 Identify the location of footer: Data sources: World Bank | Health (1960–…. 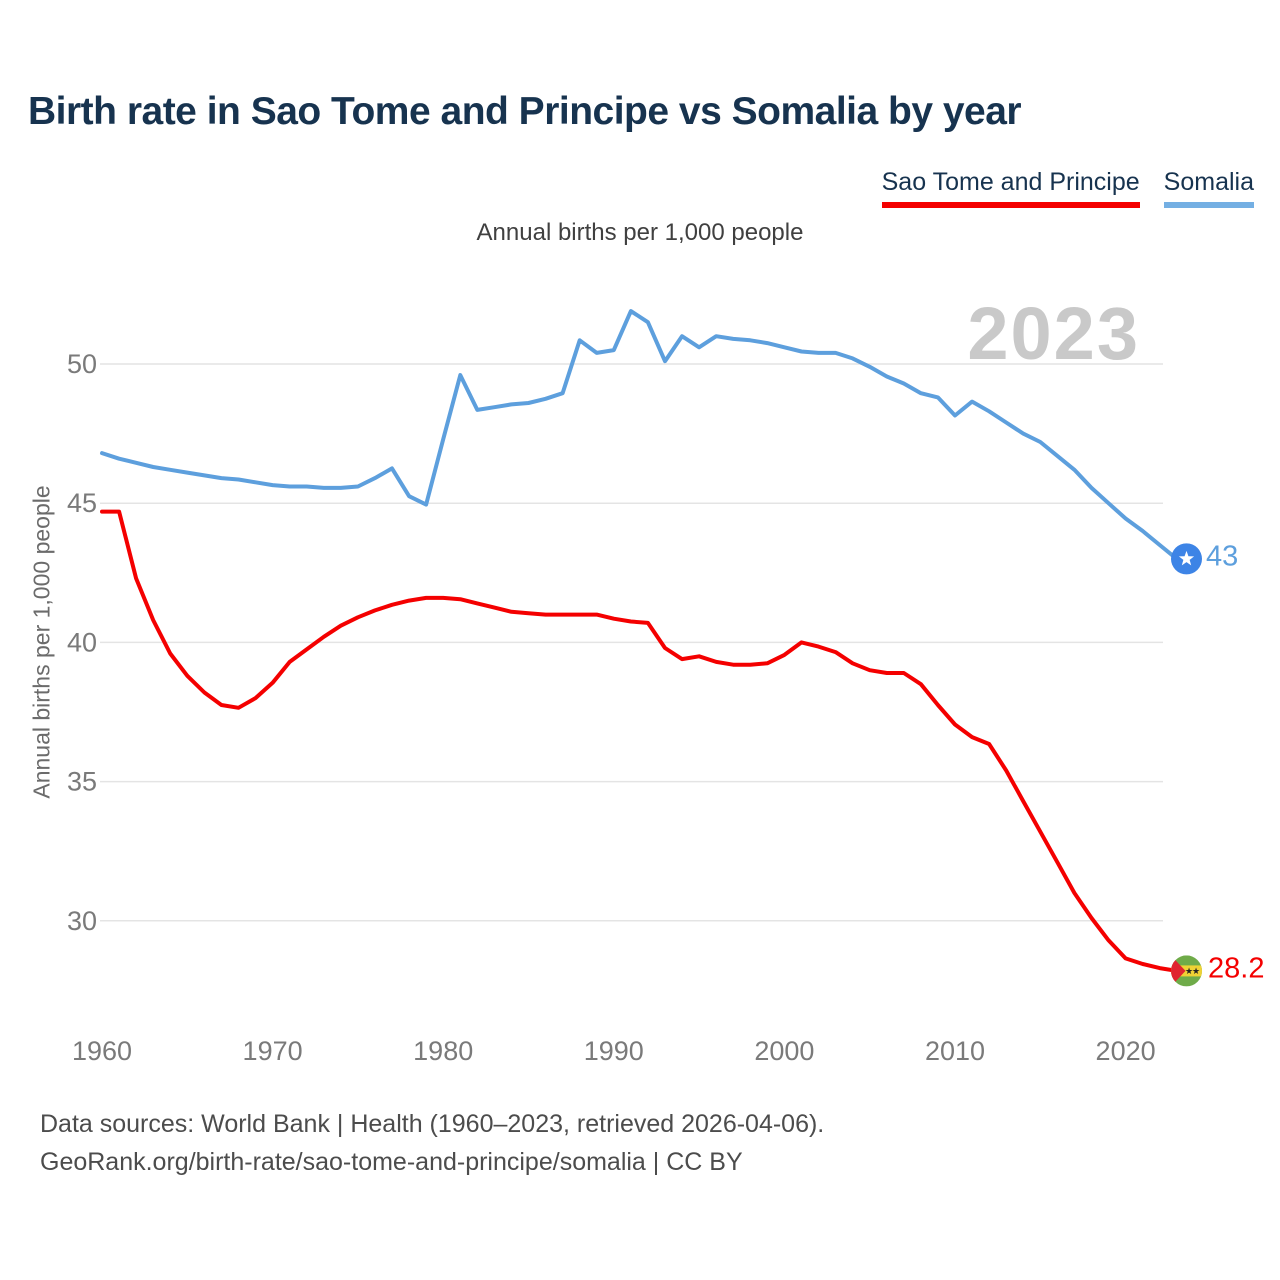
(432, 1143).